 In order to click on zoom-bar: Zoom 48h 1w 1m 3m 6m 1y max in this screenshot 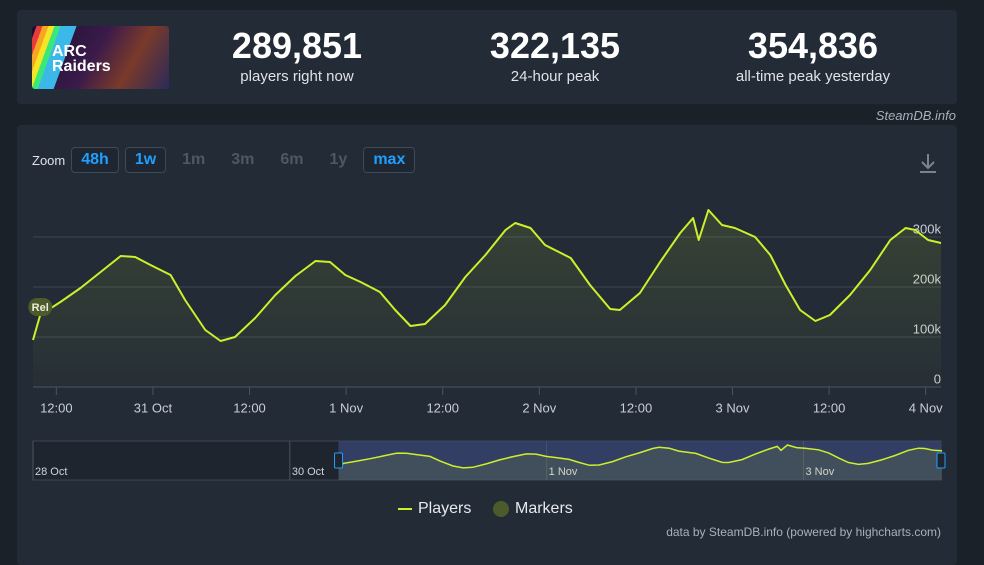, I will do `click(226, 160)`.